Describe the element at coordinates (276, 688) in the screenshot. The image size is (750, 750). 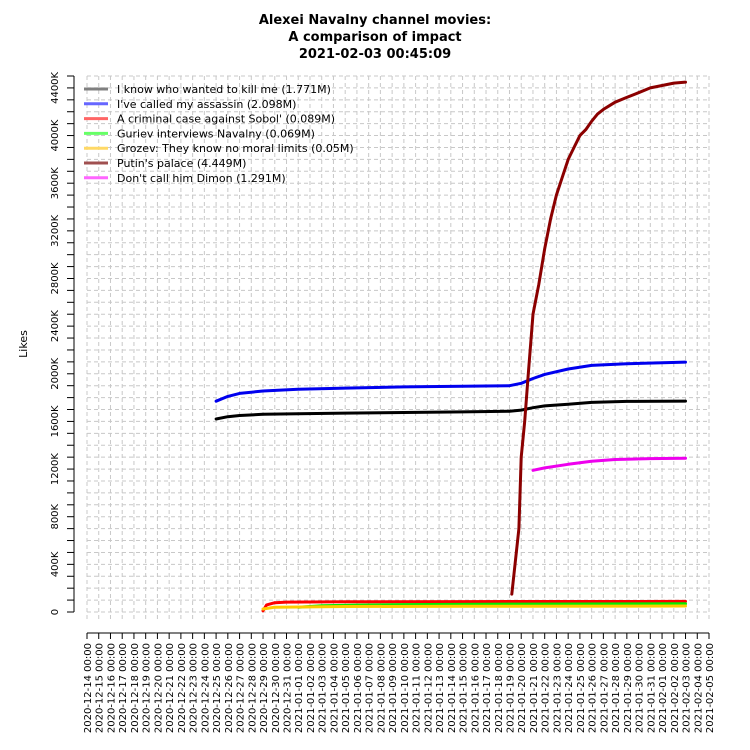
I see `x-tick-label: 2020-12-30 00:00` at that location.